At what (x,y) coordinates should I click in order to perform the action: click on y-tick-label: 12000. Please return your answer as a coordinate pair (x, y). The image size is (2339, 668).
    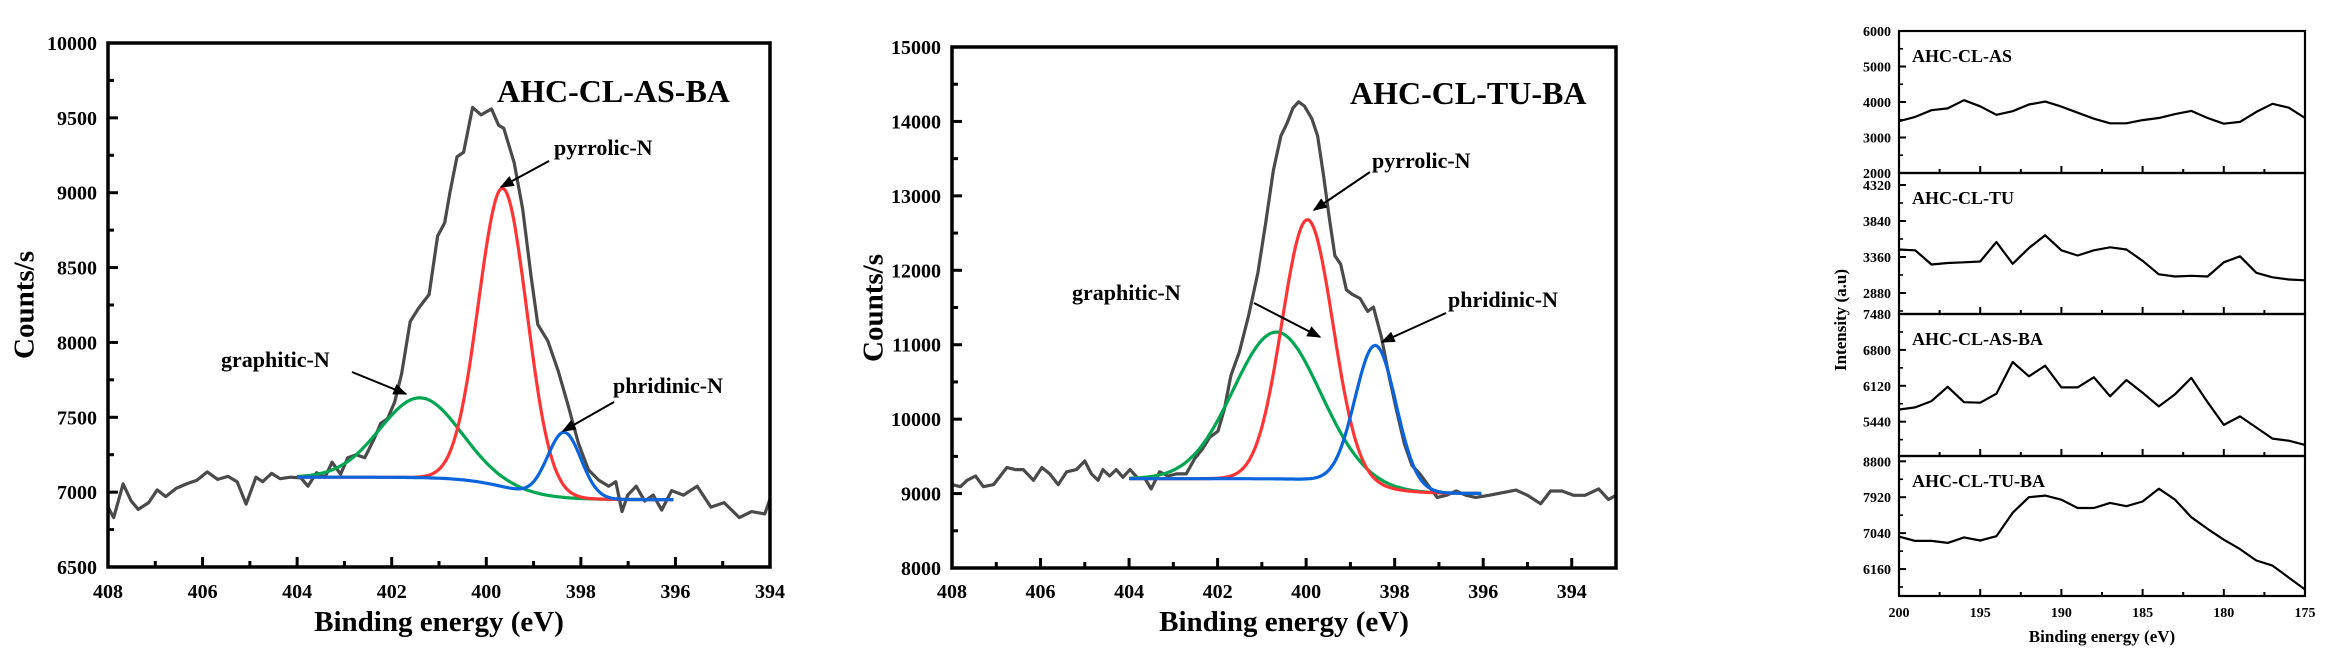
    Looking at the image, I should click on (916, 271).